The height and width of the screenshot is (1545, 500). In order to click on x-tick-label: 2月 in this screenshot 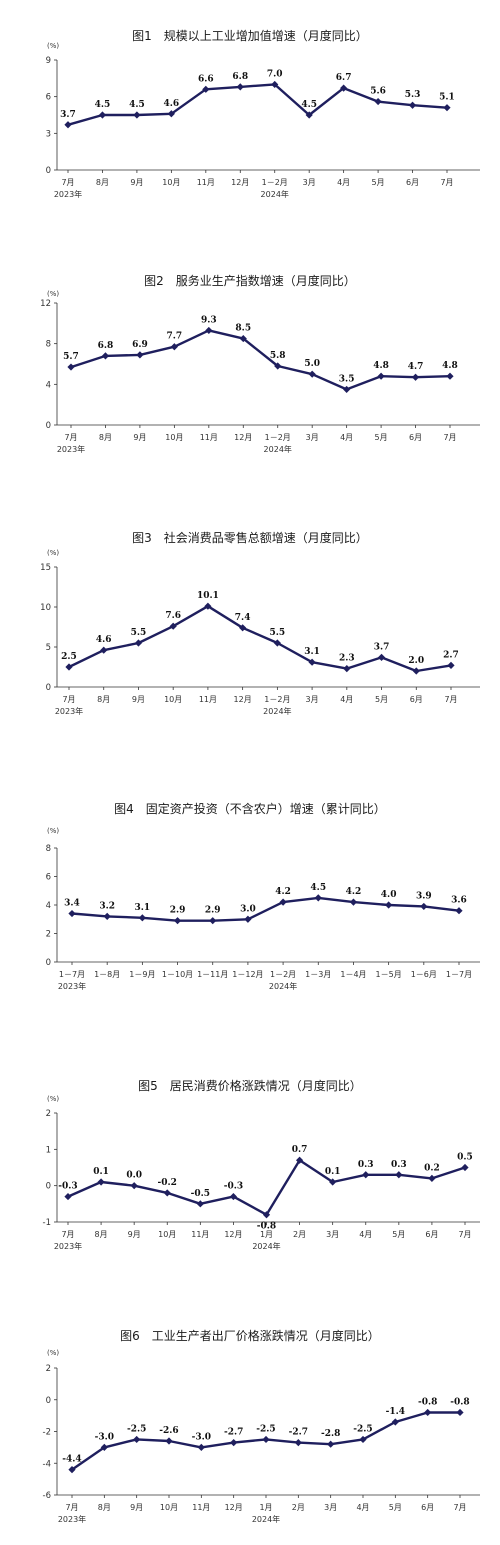, I will do `click(298, 1507)`.